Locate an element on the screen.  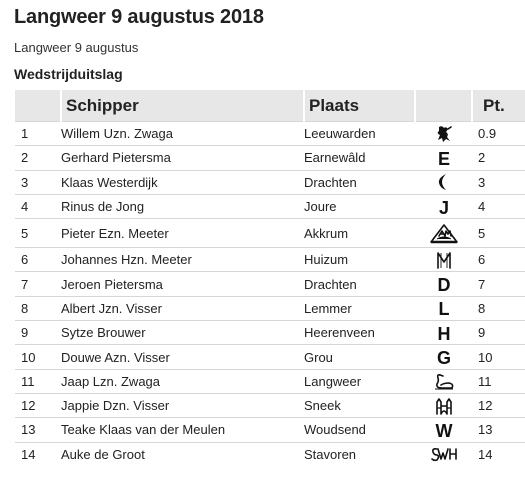
svg-text: H is located at coordinates (443, 333).